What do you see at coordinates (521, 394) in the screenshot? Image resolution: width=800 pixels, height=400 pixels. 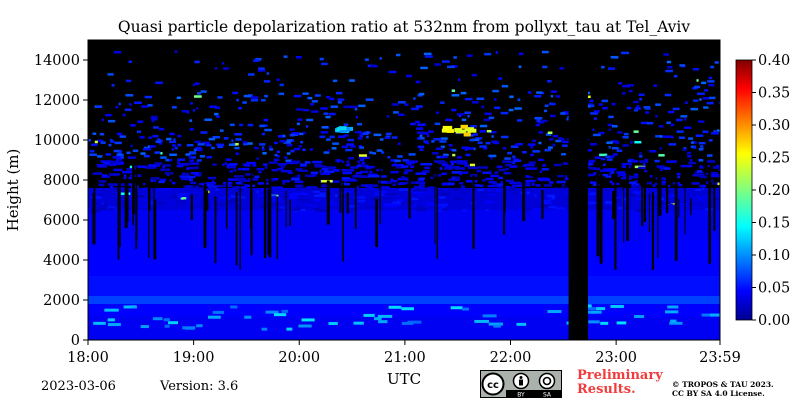 I see `badge-by-text: BY` at bounding box center [521, 394].